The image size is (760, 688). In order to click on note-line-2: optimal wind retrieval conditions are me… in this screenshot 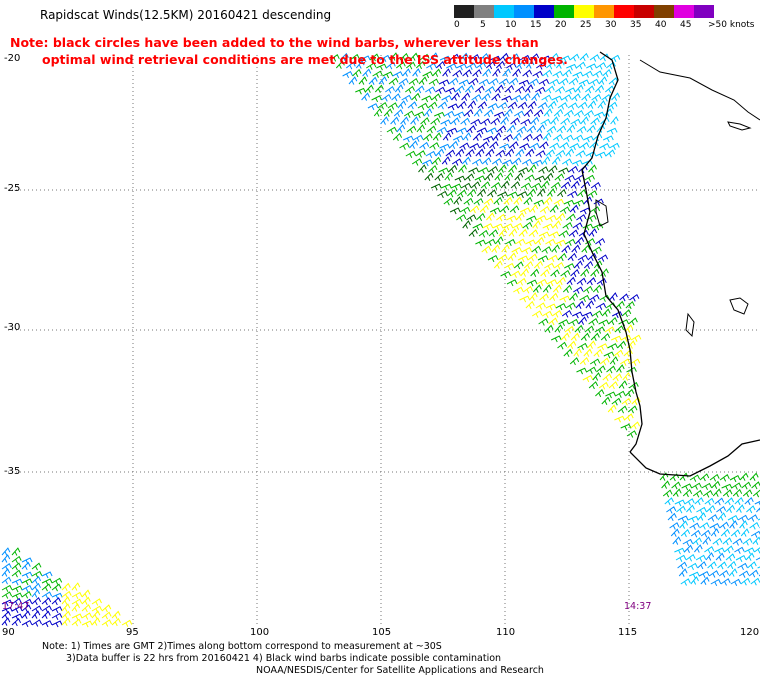, I will do `click(305, 59)`.